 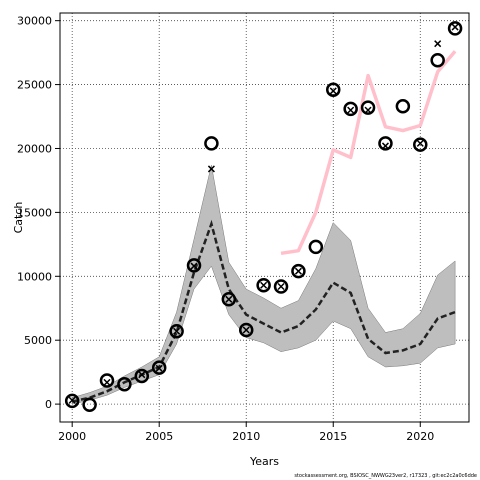 I want to click on y-tick-label: 20000, so click(x=34, y=148).